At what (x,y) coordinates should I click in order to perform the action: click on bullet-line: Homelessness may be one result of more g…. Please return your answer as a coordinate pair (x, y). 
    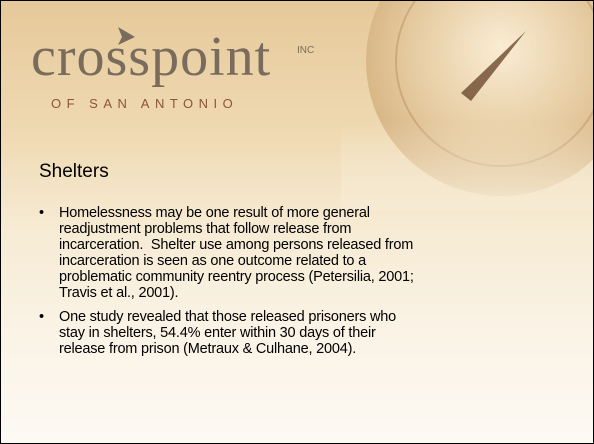
    Looking at the image, I should click on (214, 213).